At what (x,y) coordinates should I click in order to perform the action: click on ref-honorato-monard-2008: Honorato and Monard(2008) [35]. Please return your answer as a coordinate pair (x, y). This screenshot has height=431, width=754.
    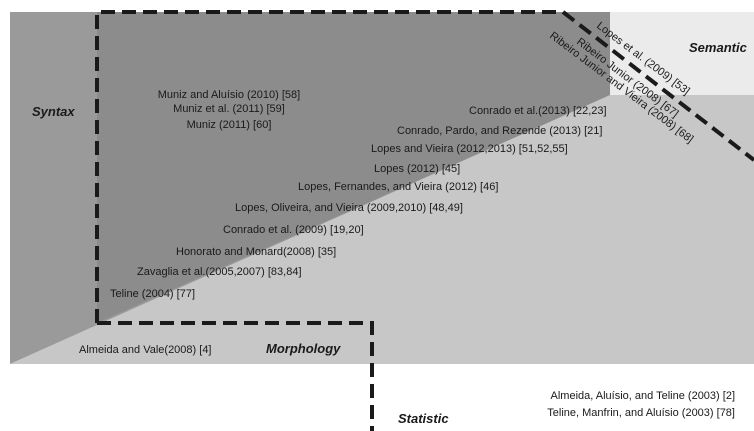
    Looking at the image, I should click on (256, 252).